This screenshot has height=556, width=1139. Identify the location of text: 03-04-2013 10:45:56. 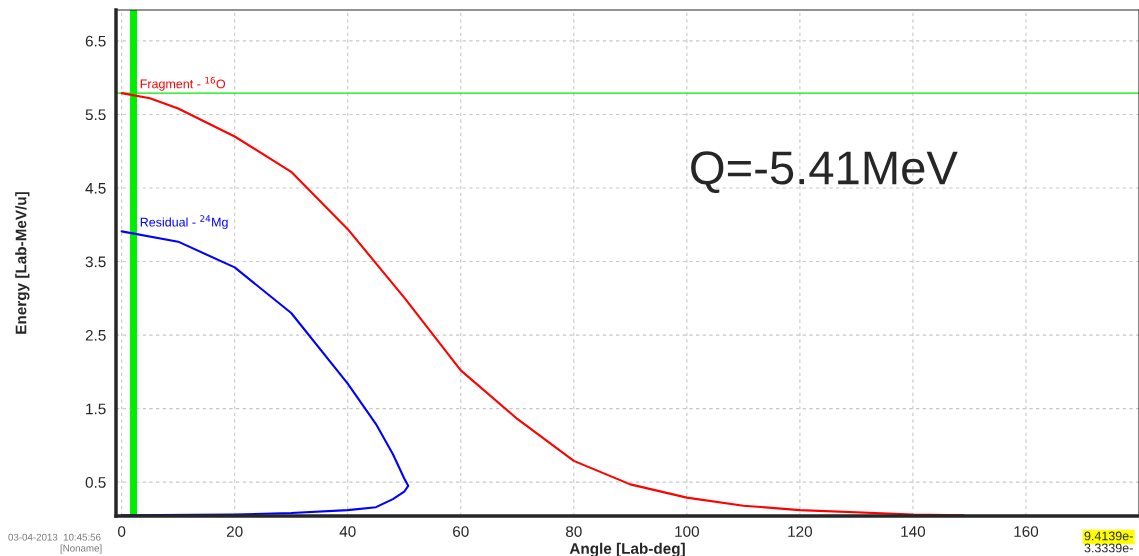
(54, 537).